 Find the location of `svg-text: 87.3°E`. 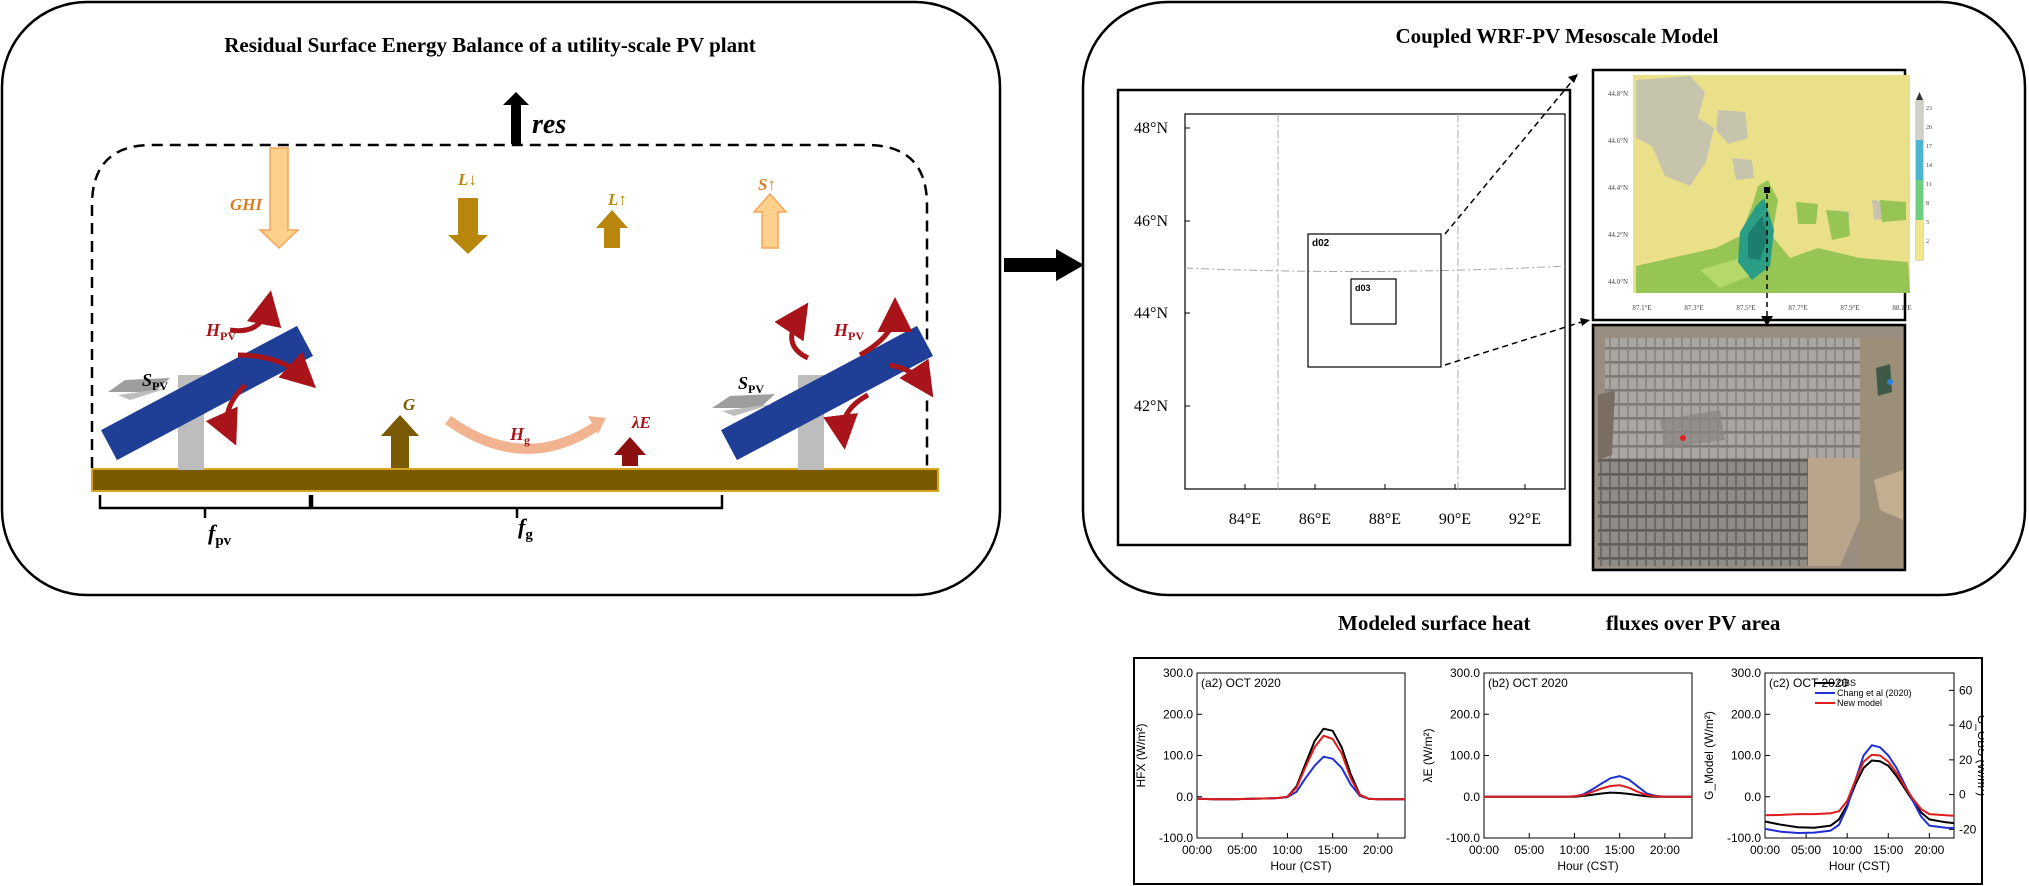

svg-text: 87.3°E is located at coordinates (1693, 308).